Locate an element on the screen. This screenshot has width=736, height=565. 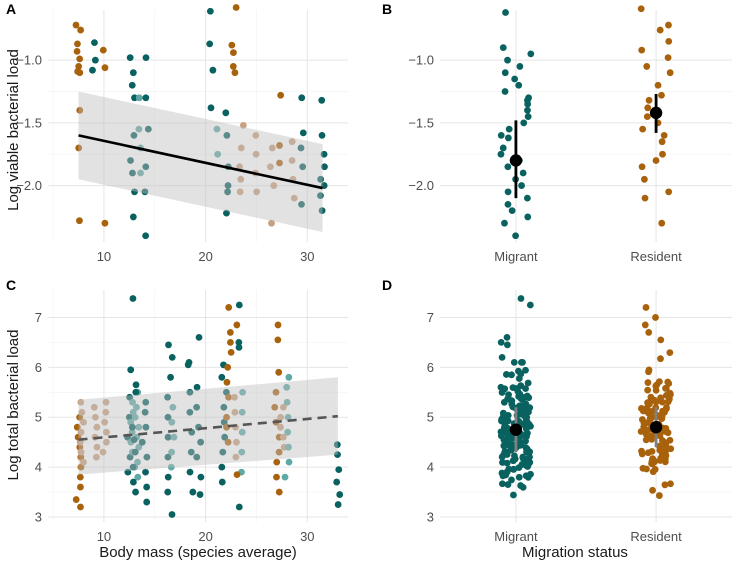
mean-point-b is located at coordinates (656, 113).